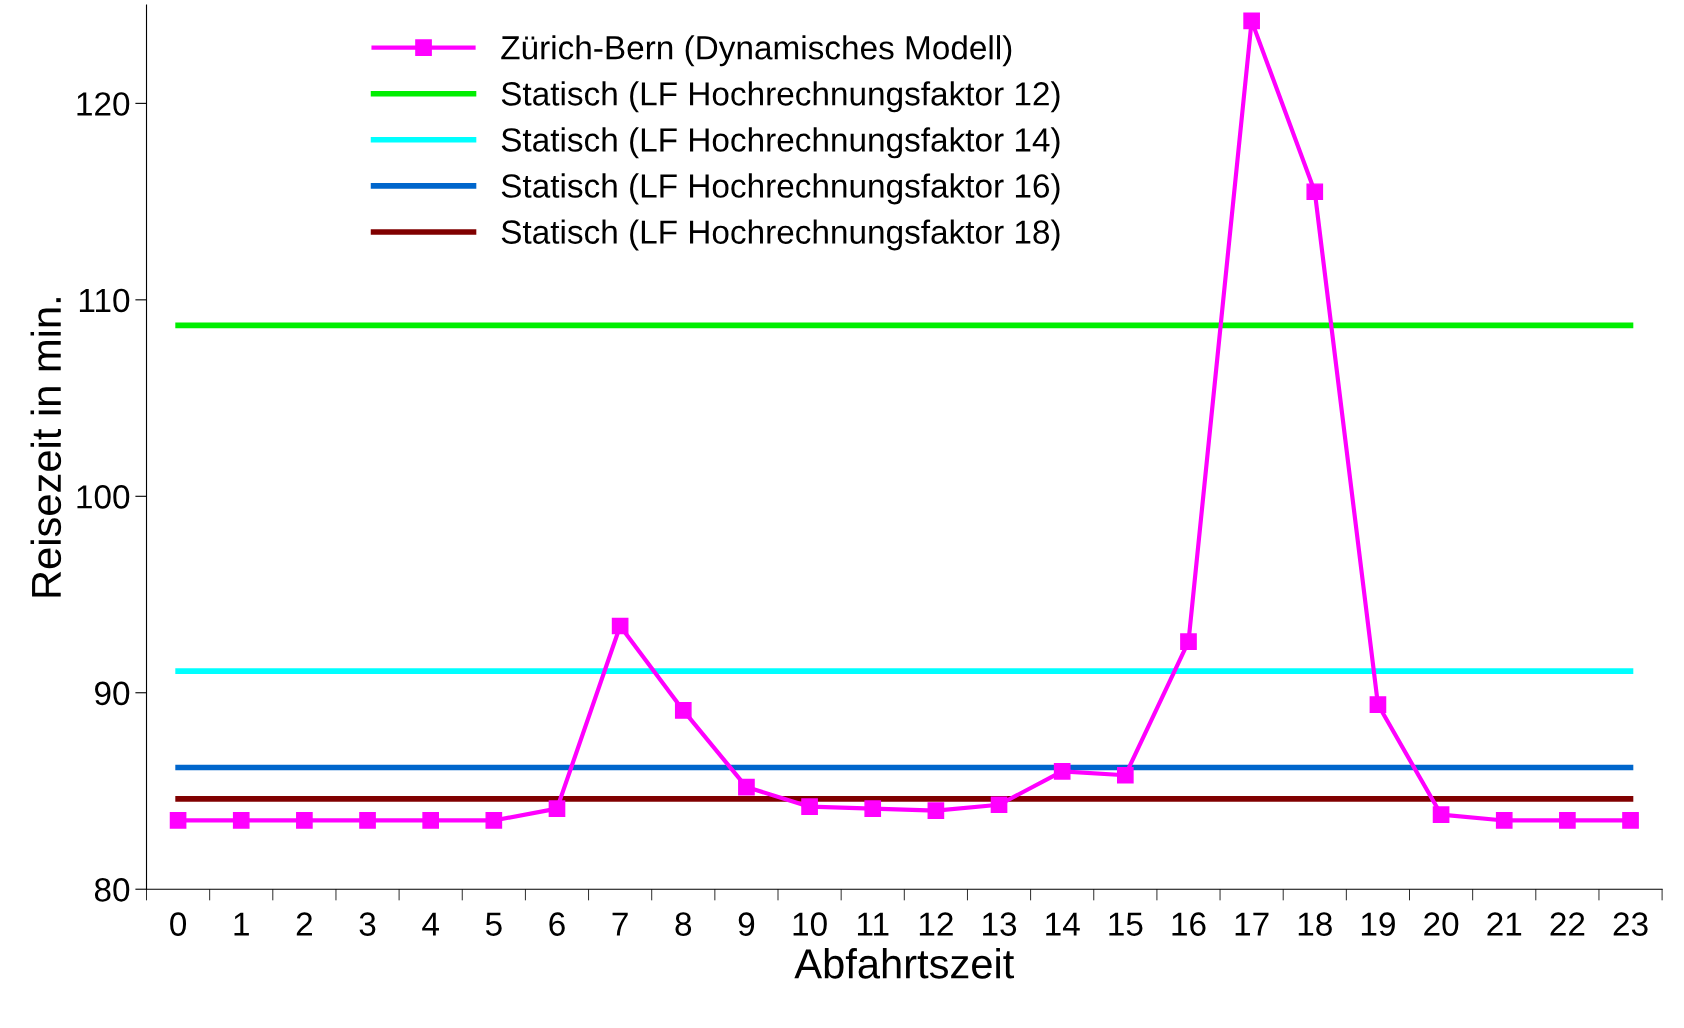 This screenshot has width=1684, height=1028. Describe the element at coordinates (780, 97) in the screenshot. I see `legend-label: Statisch (LF Hochrechnungsfaktor 12)` at that location.